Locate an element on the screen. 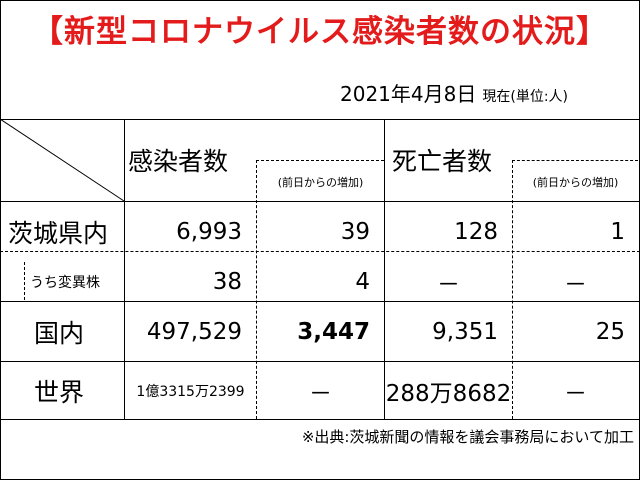 The height and width of the screenshot is (480, 640). ibaraki-infected: 6,993 is located at coordinates (209, 232).